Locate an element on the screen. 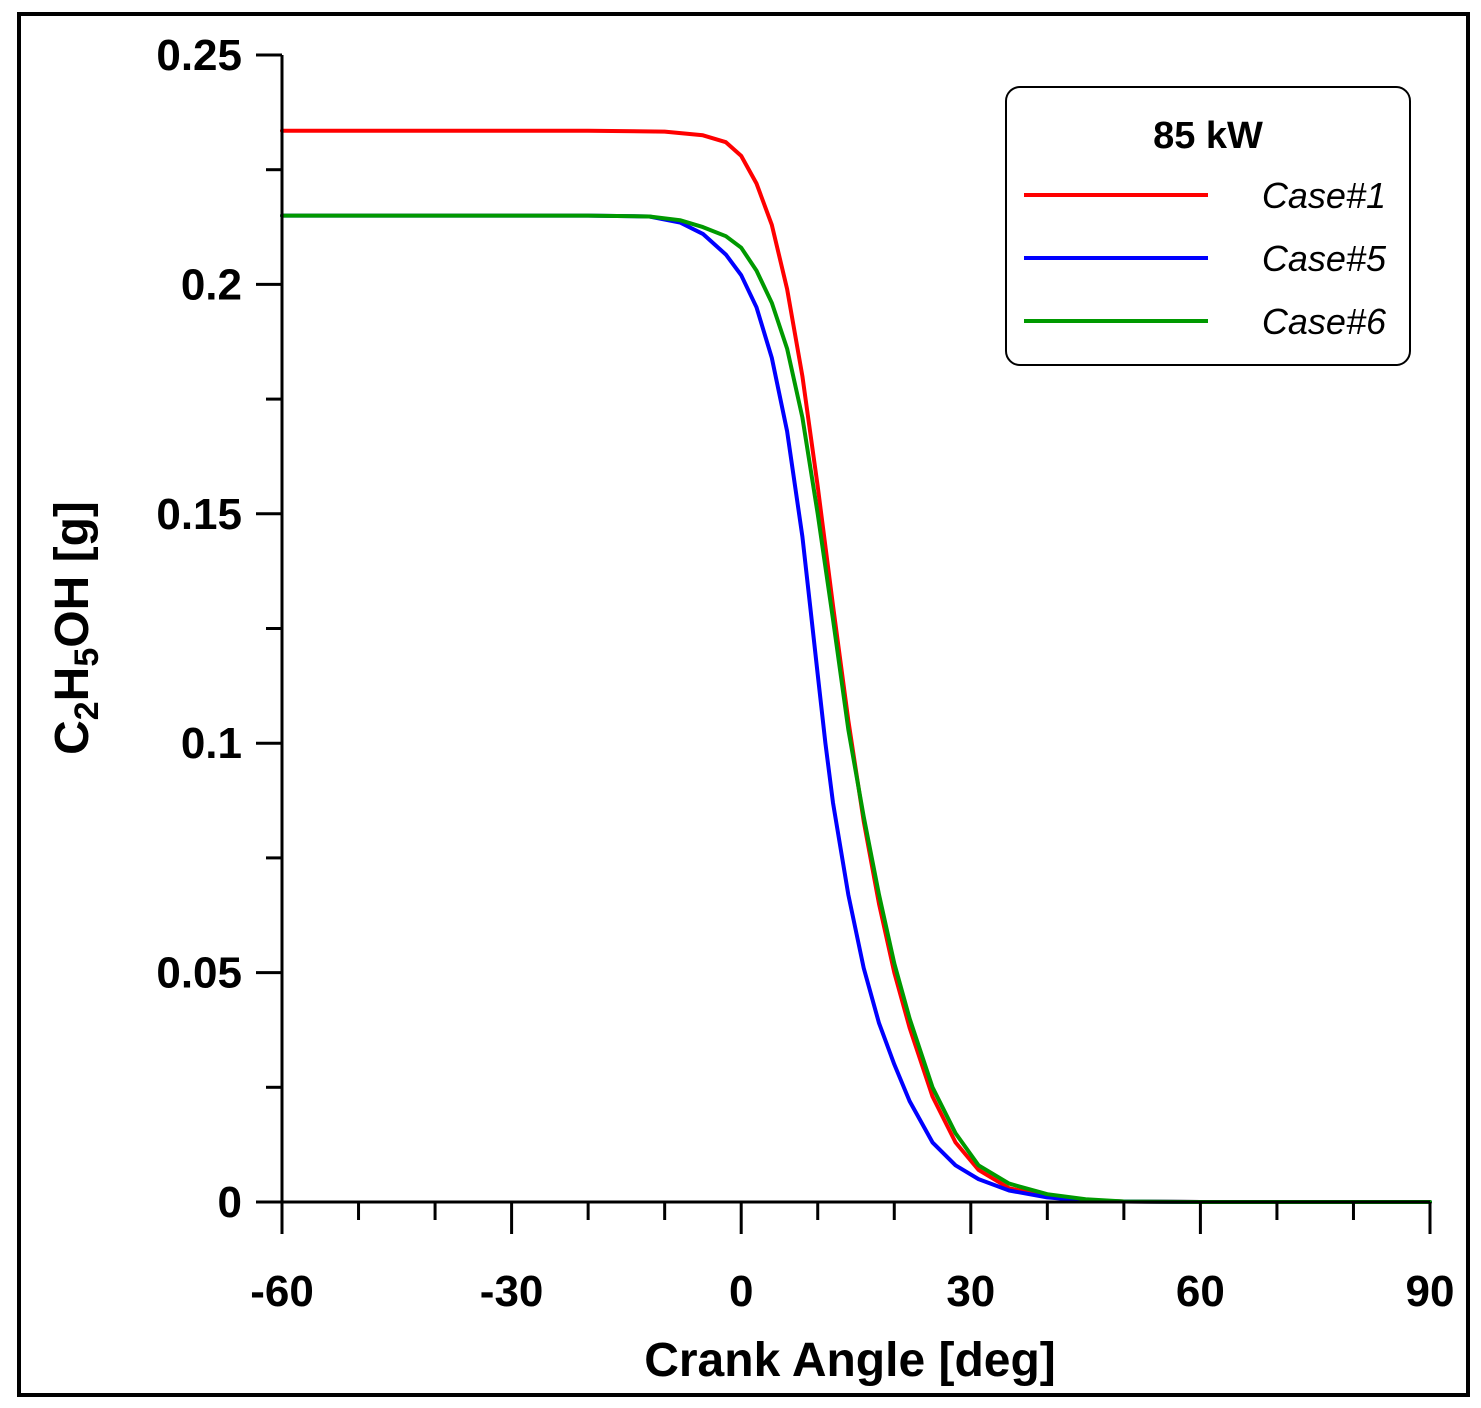 Image resolution: width=1481 pixels, height=1408 pixels. legend-box is located at coordinates (1208, 226).